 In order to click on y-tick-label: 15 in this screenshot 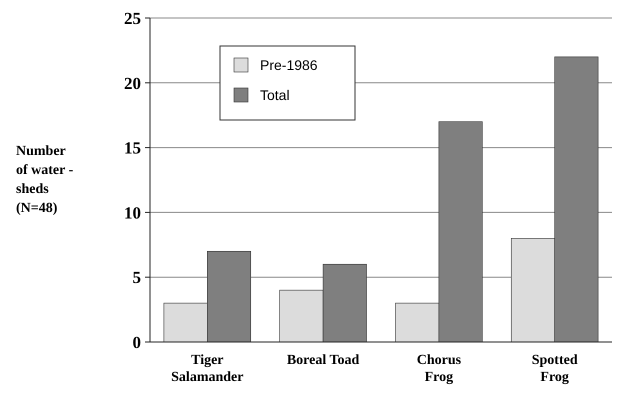, I will do `click(132, 148)`.